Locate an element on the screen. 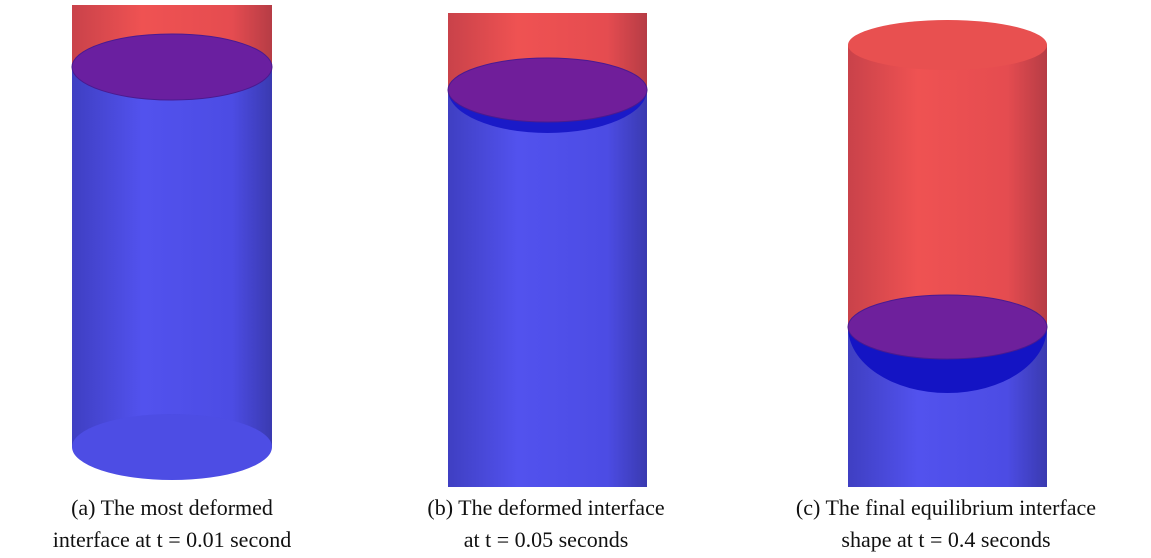 The width and height of the screenshot is (1151, 558). cylinder-c is located at coordinates (947, 253).